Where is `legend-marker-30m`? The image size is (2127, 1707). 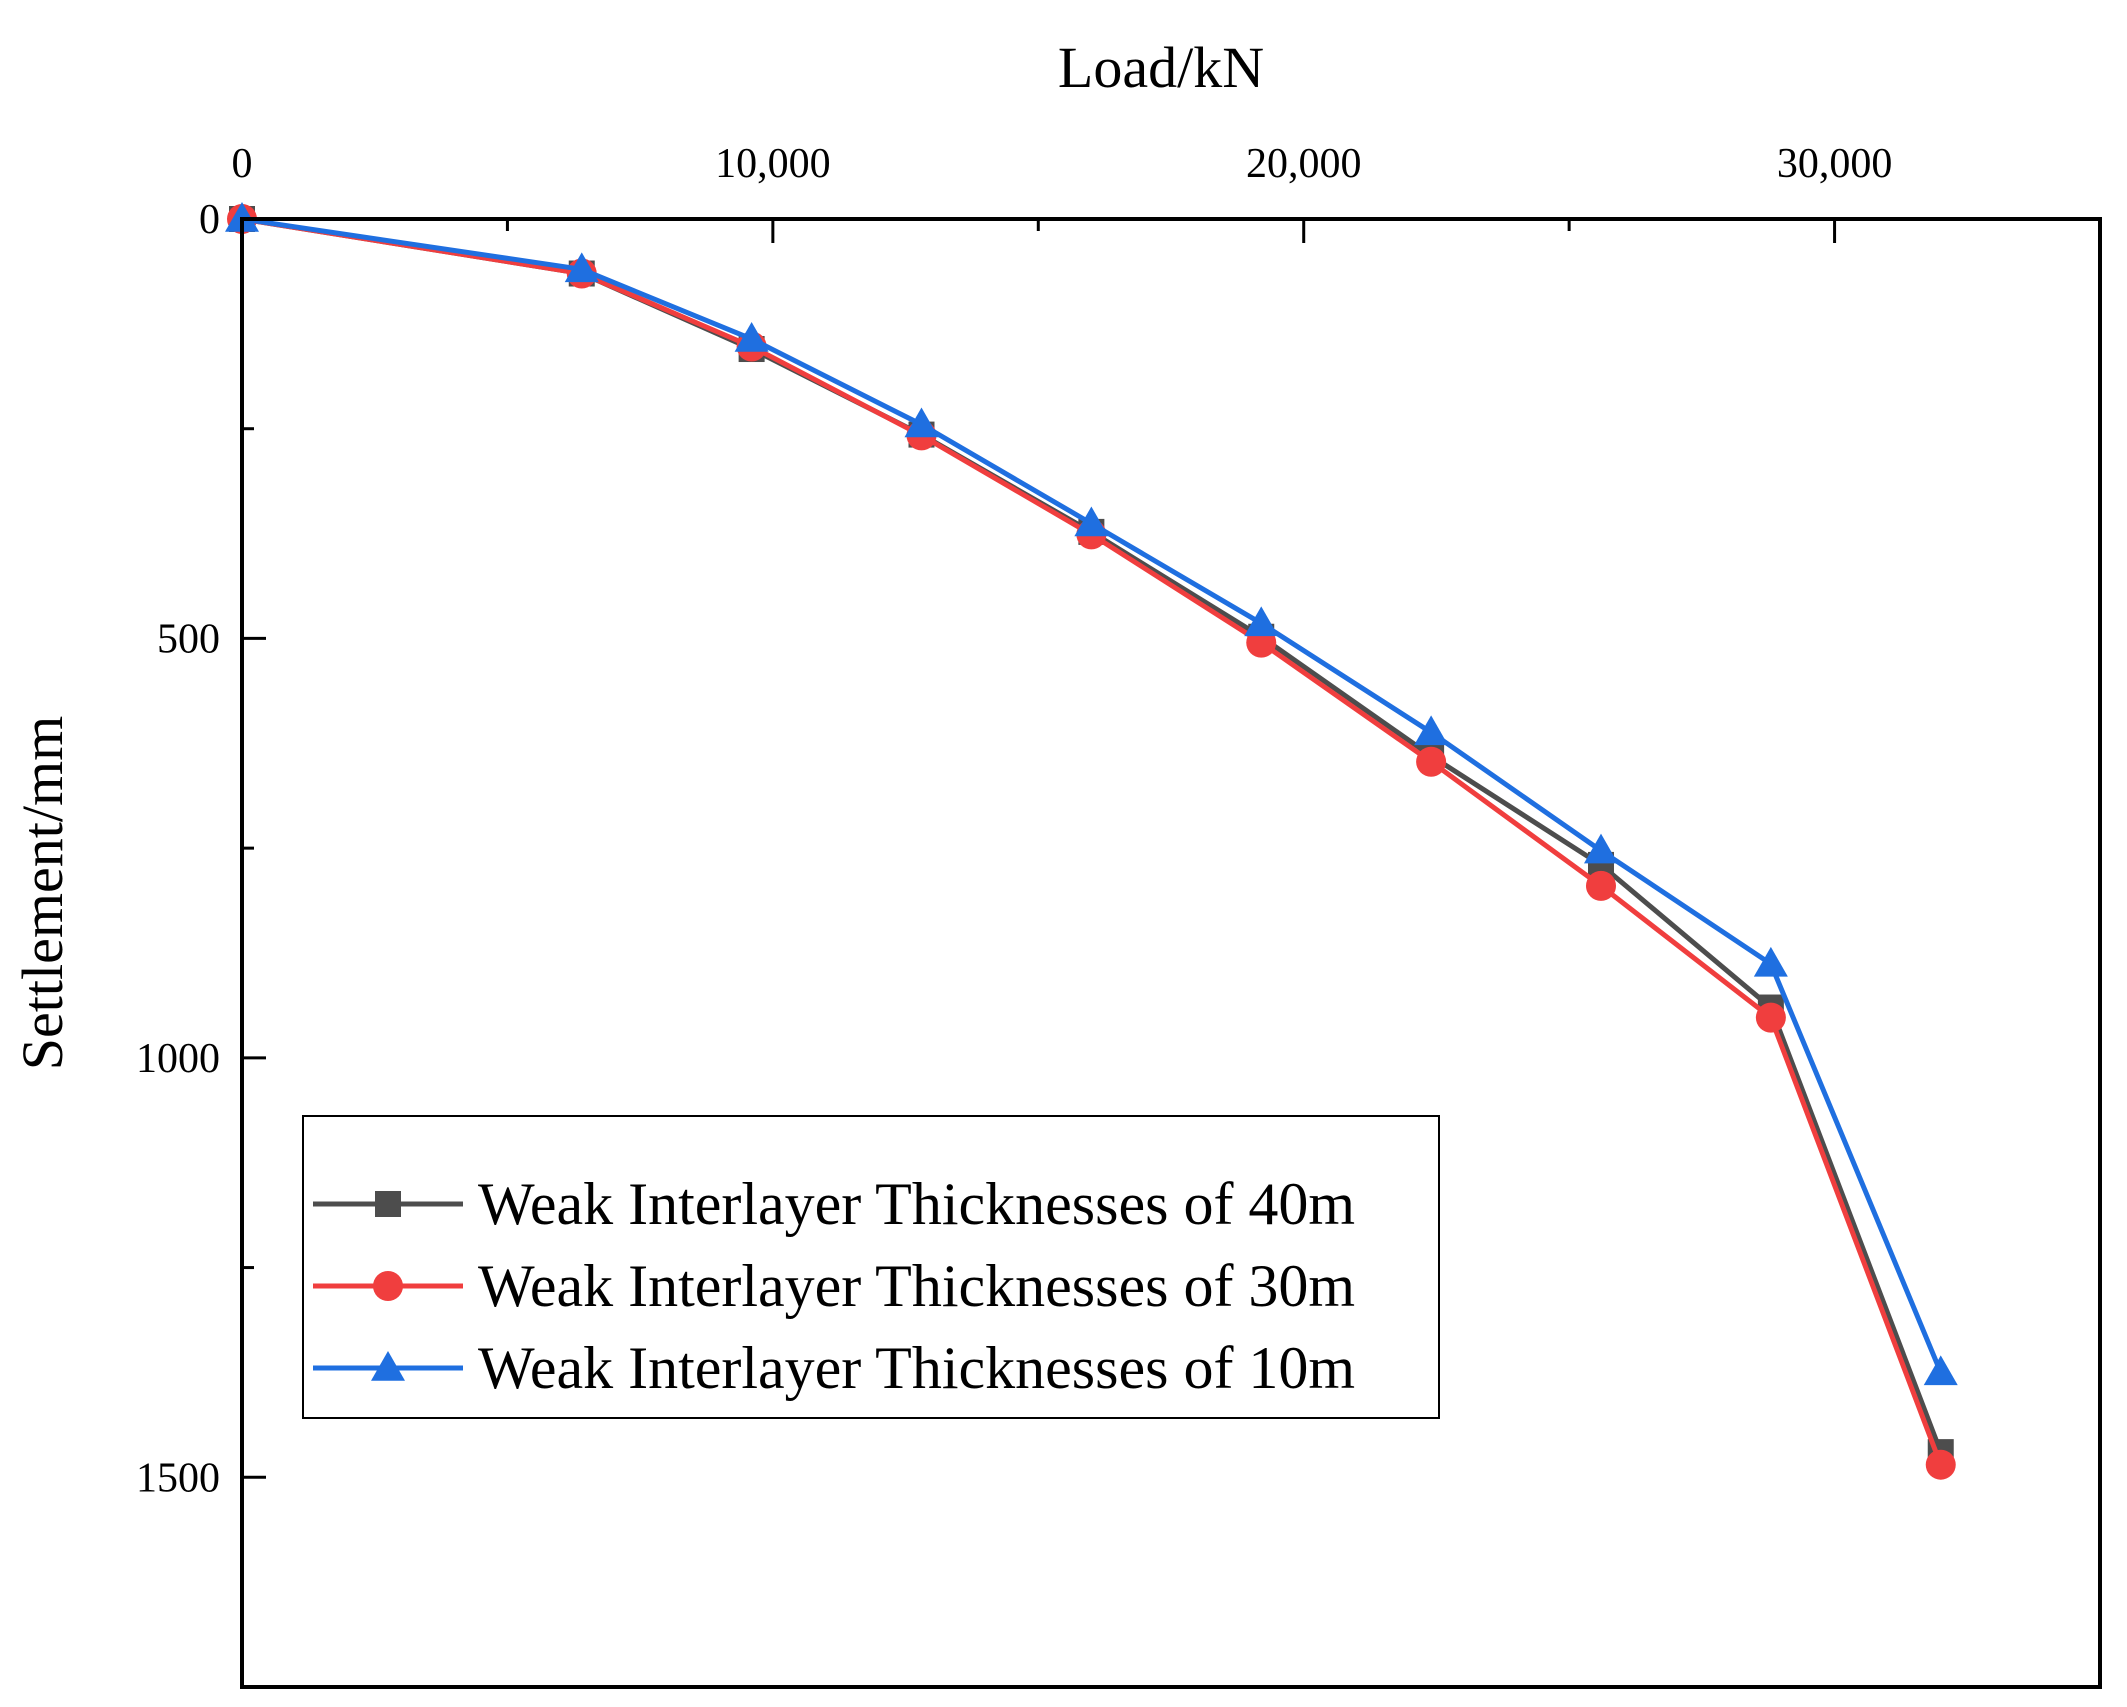 legend-marker-30m is located at coordinates (388, 1286).